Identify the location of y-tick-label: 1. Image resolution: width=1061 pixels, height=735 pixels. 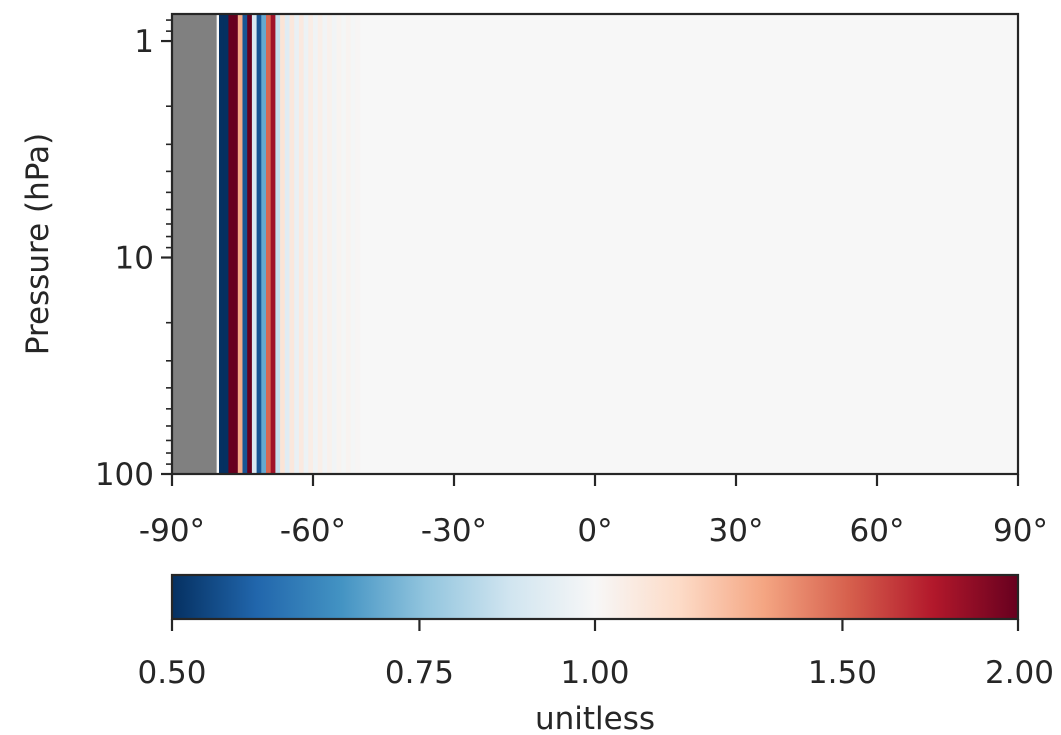
(144, 42).